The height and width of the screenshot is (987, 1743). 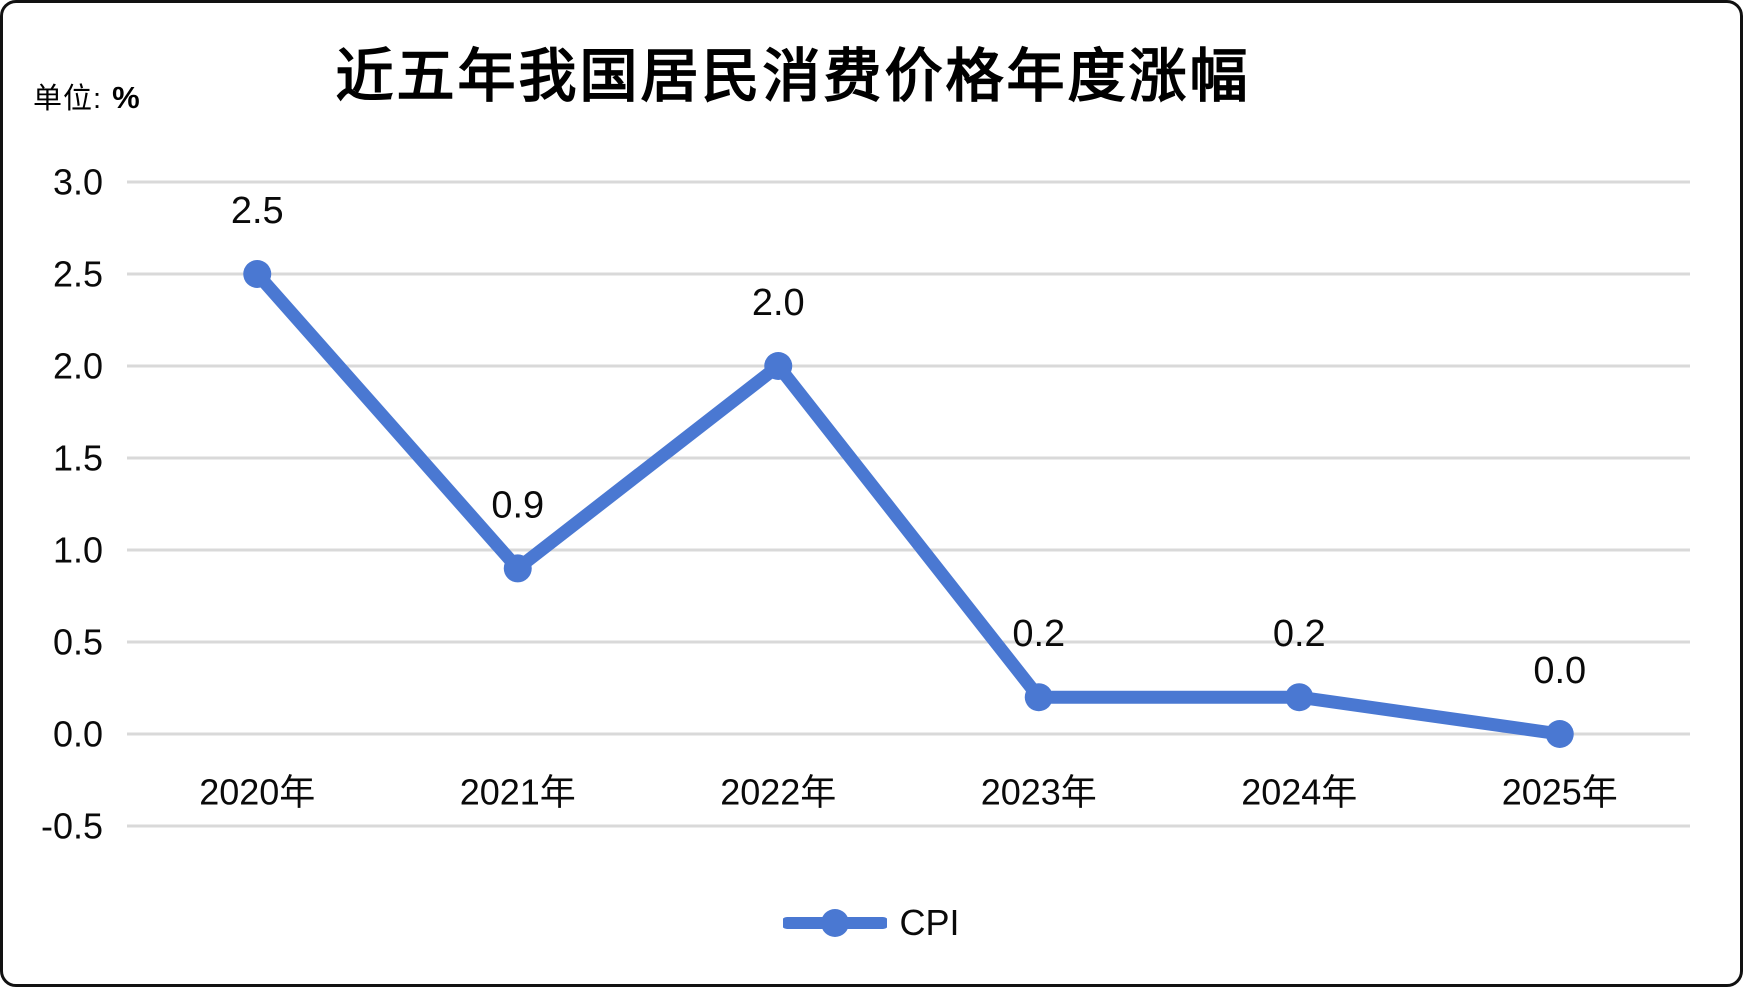 I want to click on legend-series-label: CPI, so click(x=929, y=922).